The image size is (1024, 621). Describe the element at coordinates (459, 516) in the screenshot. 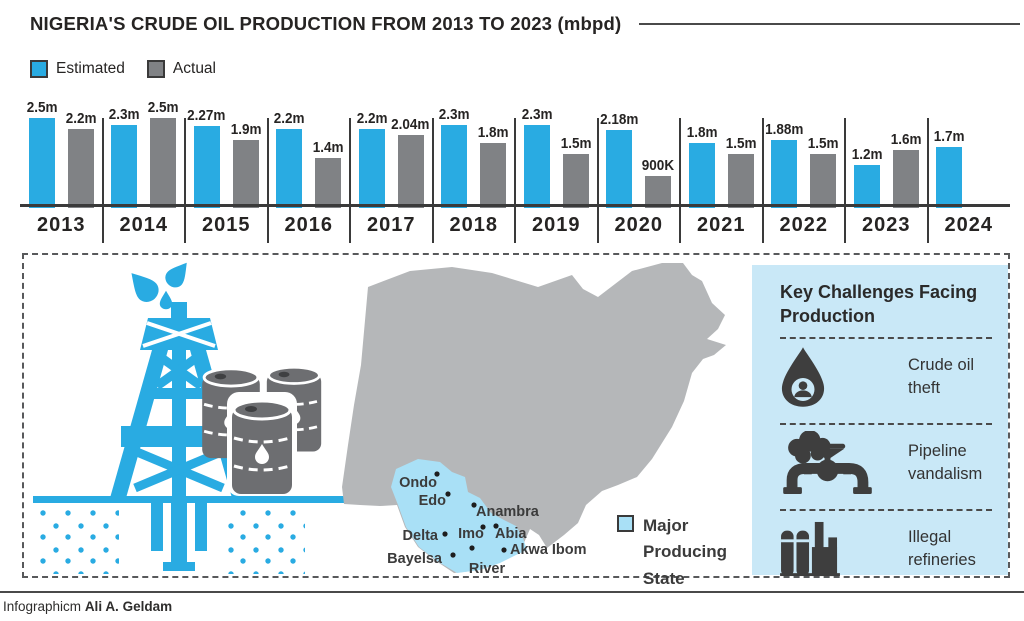

I see `producing-states-region` at that location.